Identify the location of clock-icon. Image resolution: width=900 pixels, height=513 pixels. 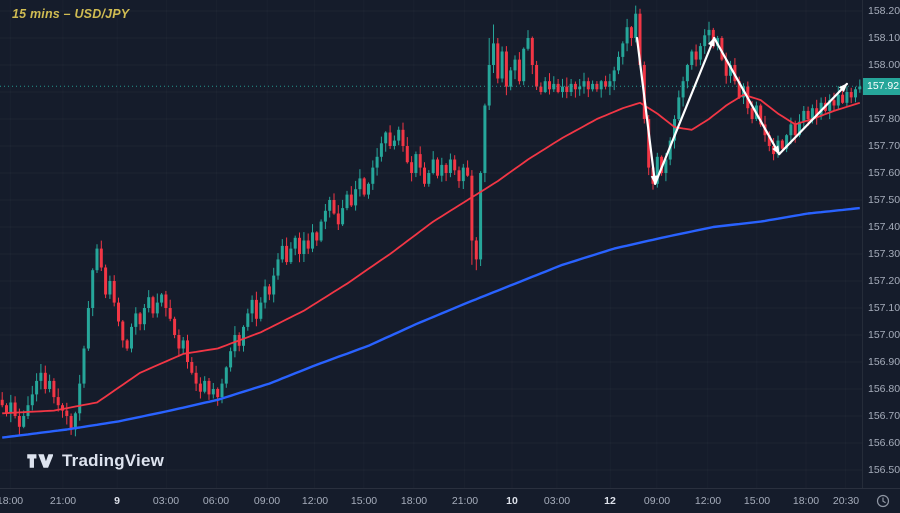
(883, 501).